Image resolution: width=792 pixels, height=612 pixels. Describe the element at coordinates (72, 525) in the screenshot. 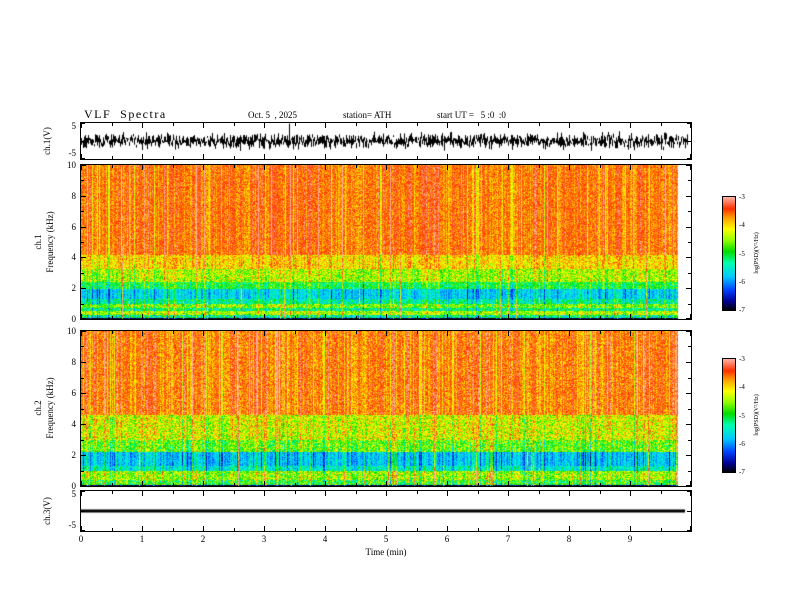

I see `y-tick-label: -5` at that location.